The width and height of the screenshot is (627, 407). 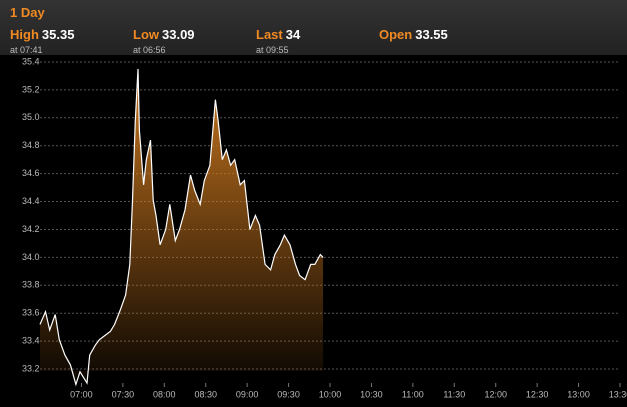 I want to click on y-tick-label: 34.8, so click(x=31, y=145).